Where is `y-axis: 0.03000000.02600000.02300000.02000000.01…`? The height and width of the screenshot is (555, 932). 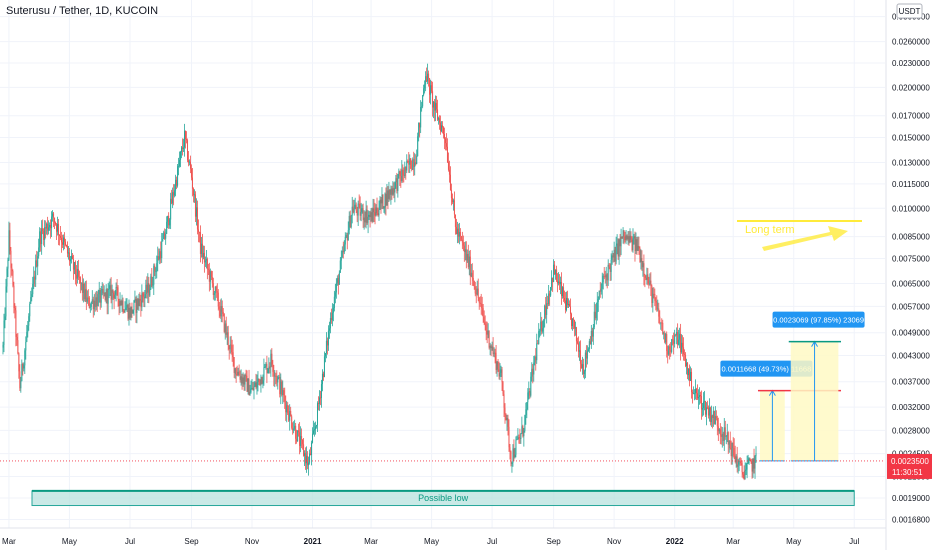
y-axis: 0.03000000.02600000.02300000.02000000.01… is located at coordinates (908, 275).